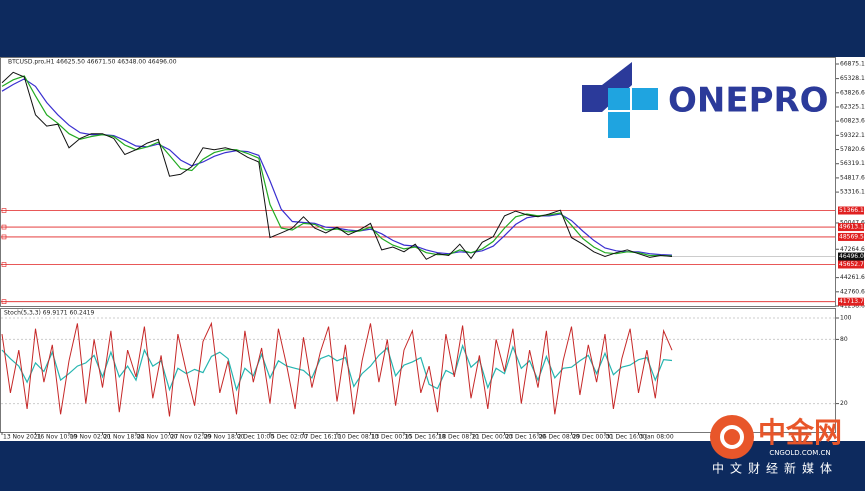 The image size is (865, 491). I want to click on watermark-icon, so click(732, 437).